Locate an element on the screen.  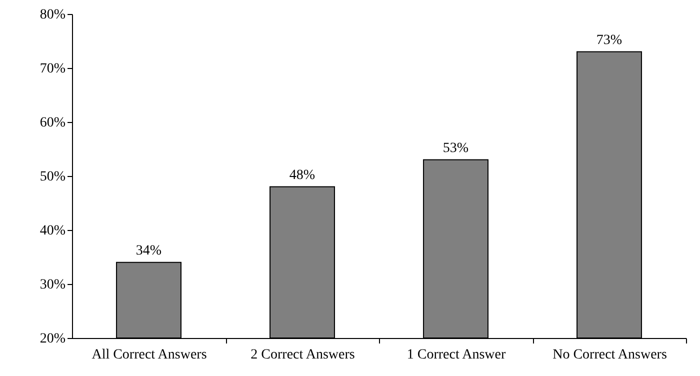
y-tick-label: 40% is located at coordinates (53, 231).